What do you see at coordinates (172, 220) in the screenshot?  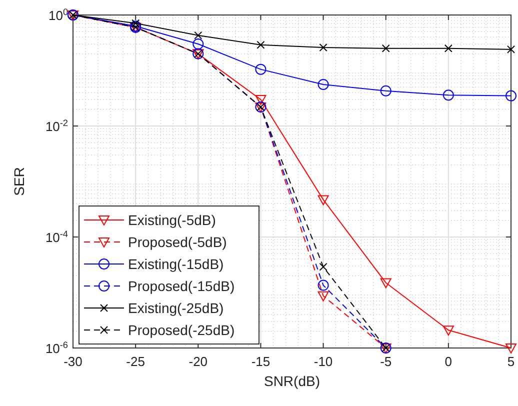 I see `legend-label: Existing(-5dB)` at bounding box center [172, 220].